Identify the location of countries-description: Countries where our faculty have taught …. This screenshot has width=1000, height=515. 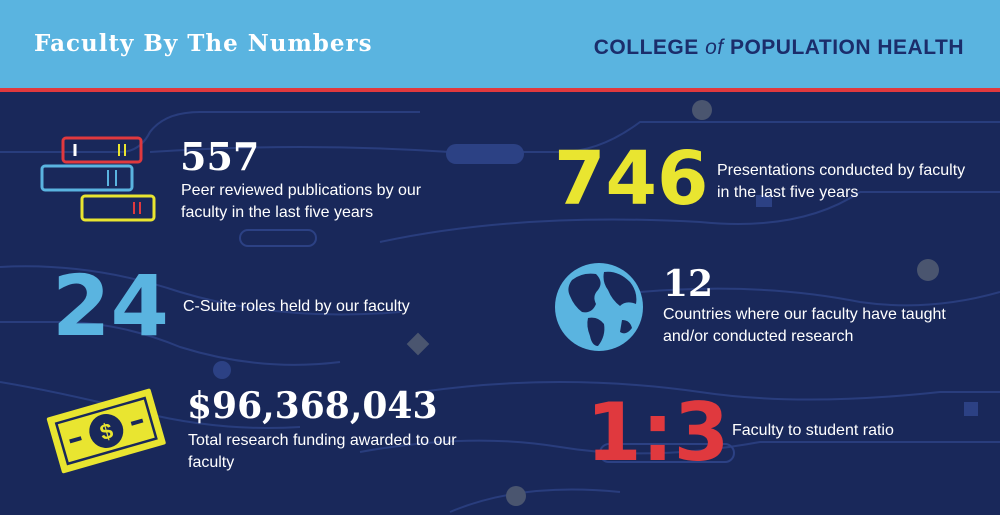
(804, 325).